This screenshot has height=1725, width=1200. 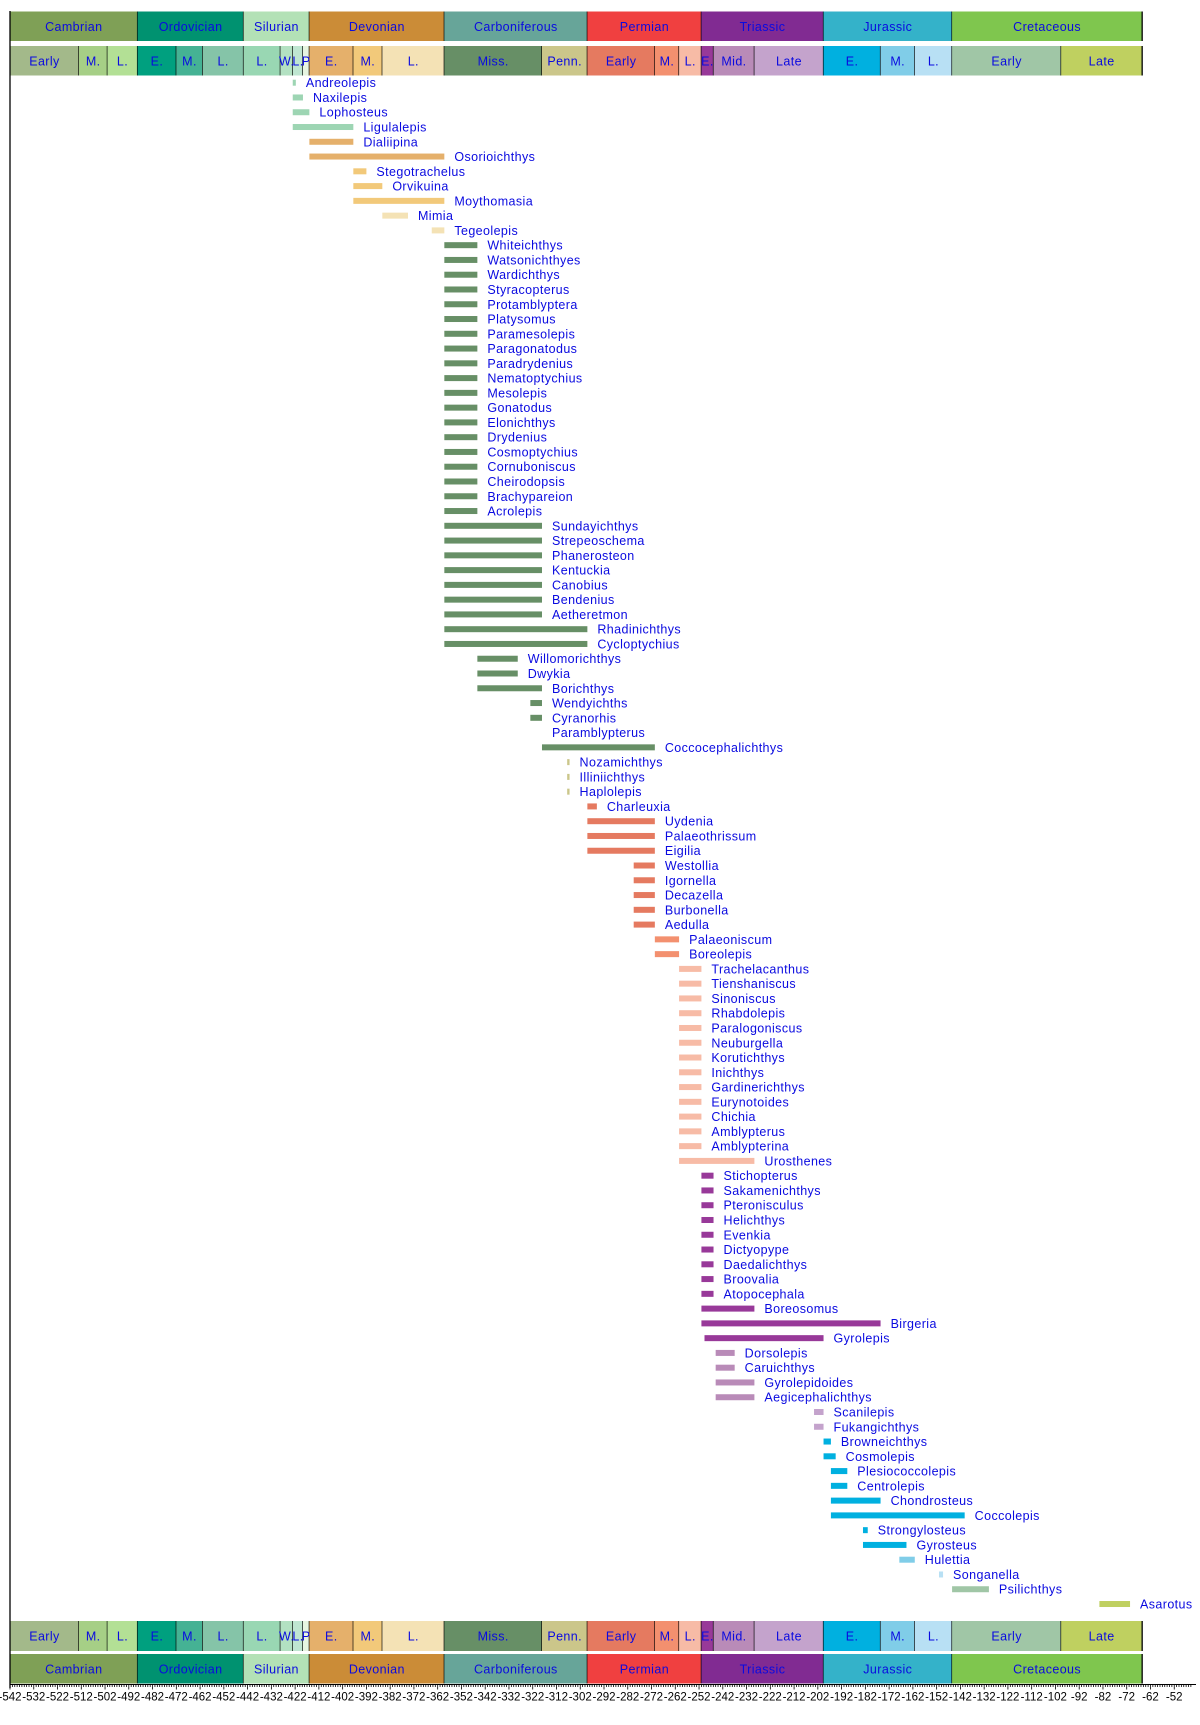 I want to click on period-label: Cretaceous, so click(x=1047, y=1669).